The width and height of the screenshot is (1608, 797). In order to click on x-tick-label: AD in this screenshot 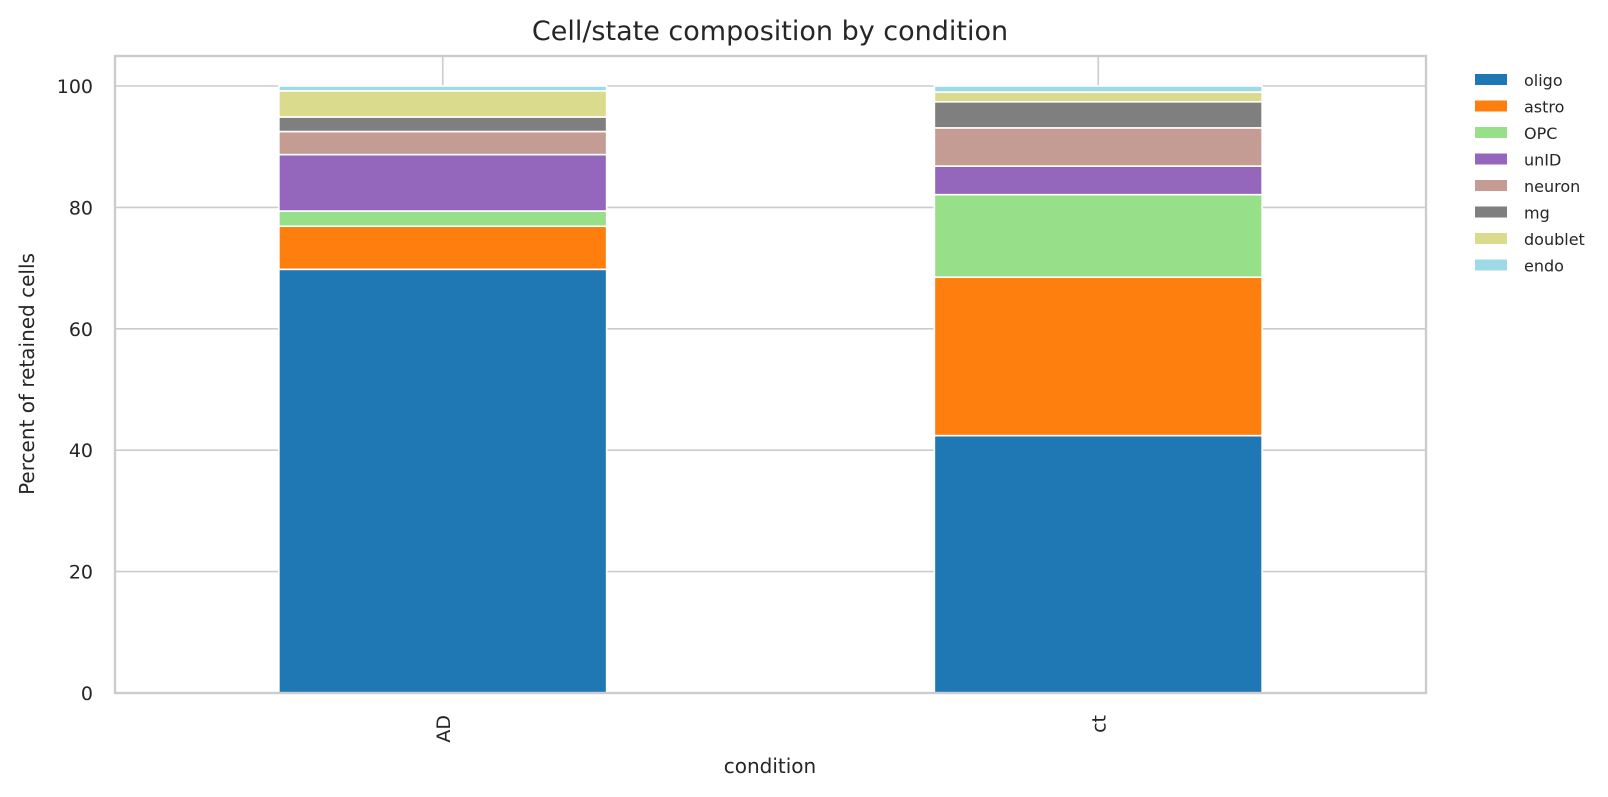, I will do `click(444, 729)`.